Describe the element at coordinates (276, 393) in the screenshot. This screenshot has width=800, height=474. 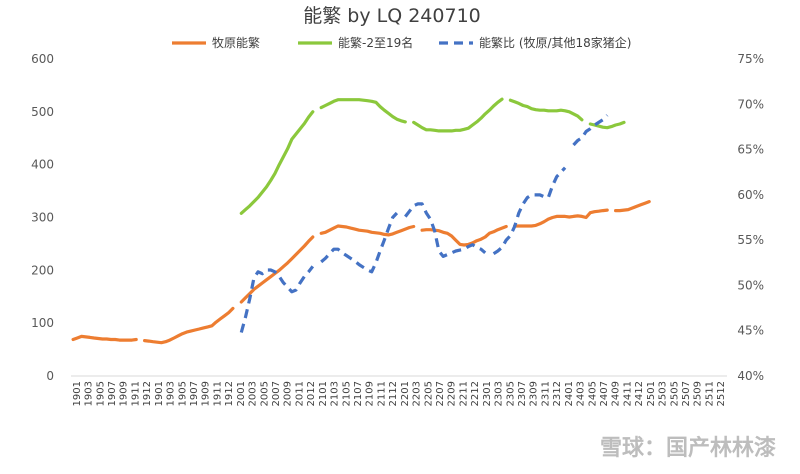
I see `x-tick-label: 2007` at that location.